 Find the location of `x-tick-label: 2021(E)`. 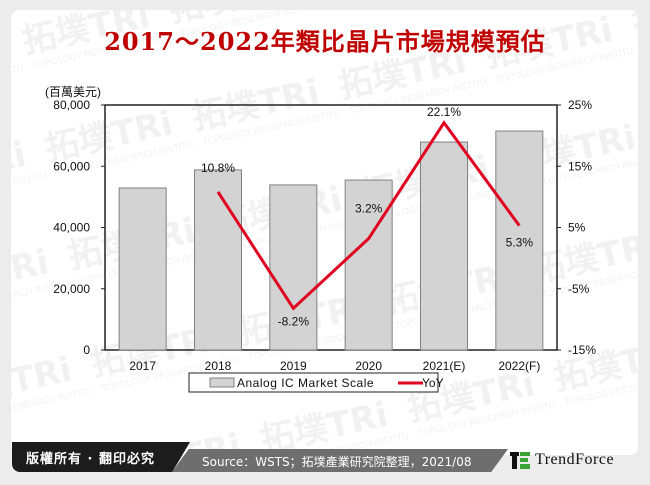

x-tick-label: 2021(E) is located at coordinates (444, 366).